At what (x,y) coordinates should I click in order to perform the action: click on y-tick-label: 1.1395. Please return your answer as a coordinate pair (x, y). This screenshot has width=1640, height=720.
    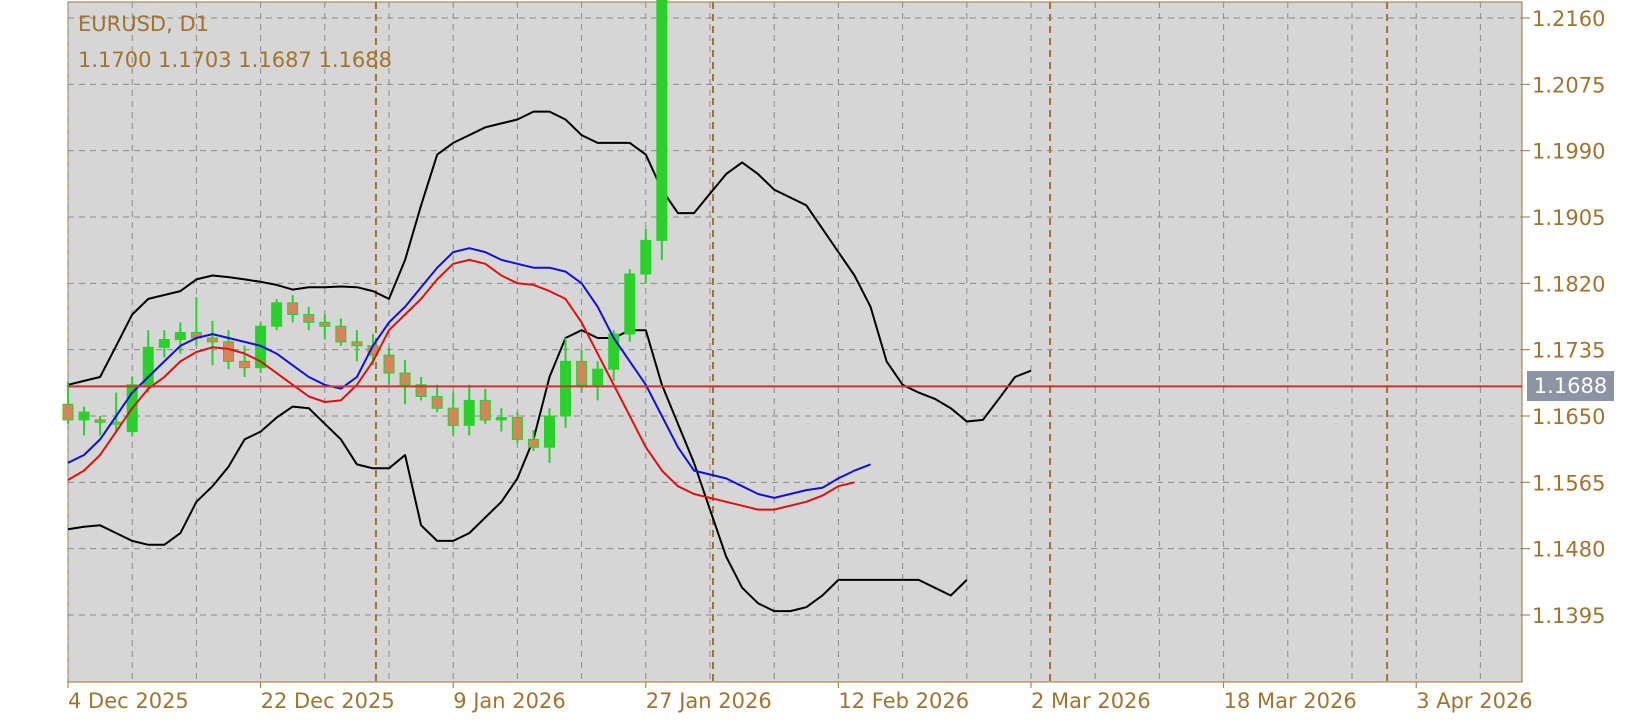
    Looking at the image, I should click on (1568, 616).